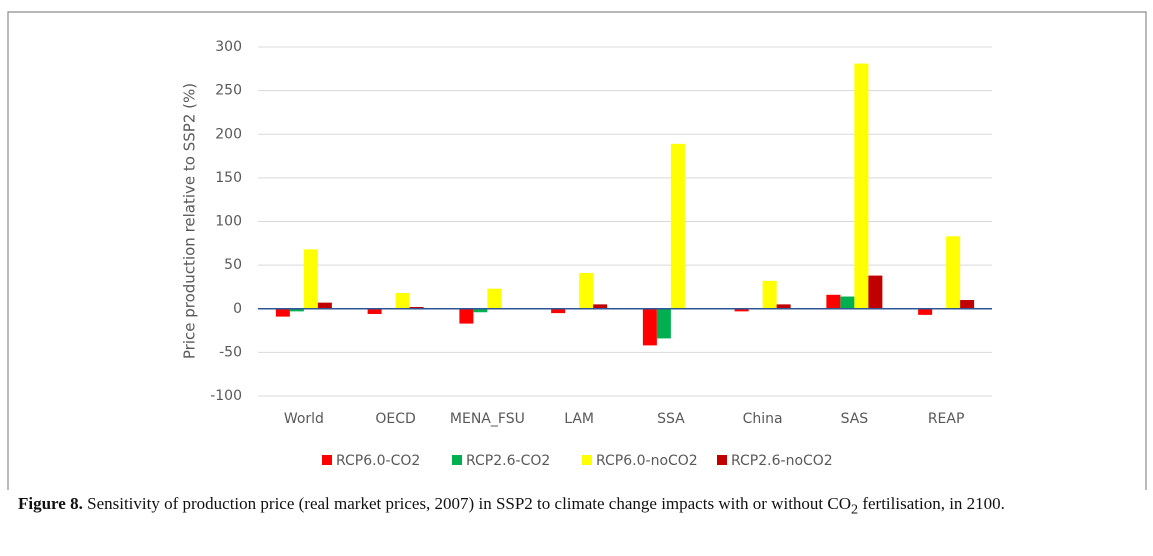 Image resolution: width=1153 pixels, height=556 pixels. Describe the element at coordinates (671, 419) in the screenshot. I see `x-tick-label: SSA` at that location.